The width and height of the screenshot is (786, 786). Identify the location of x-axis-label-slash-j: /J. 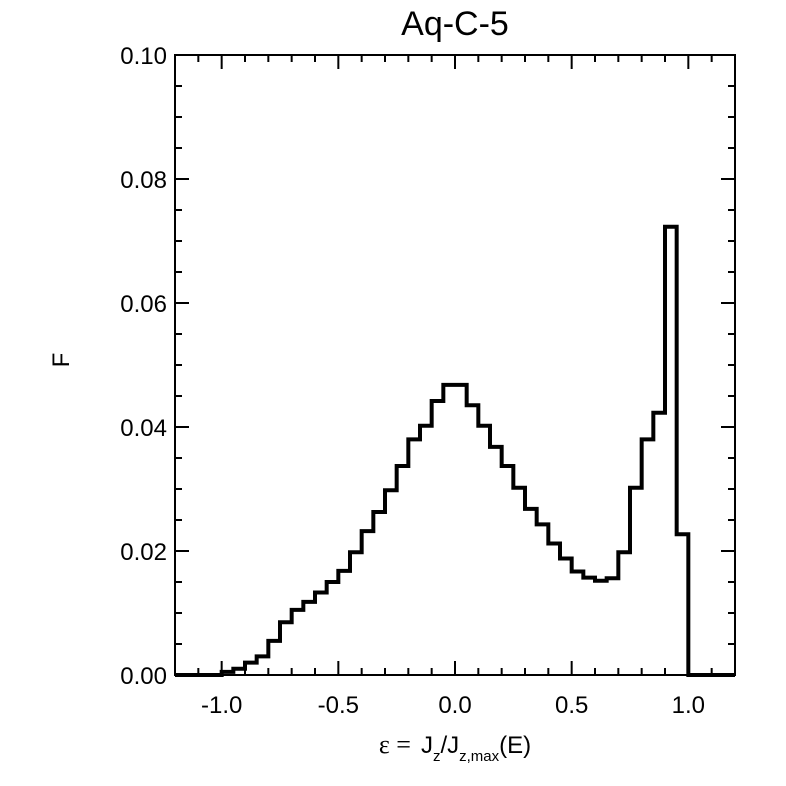
(449, 745).